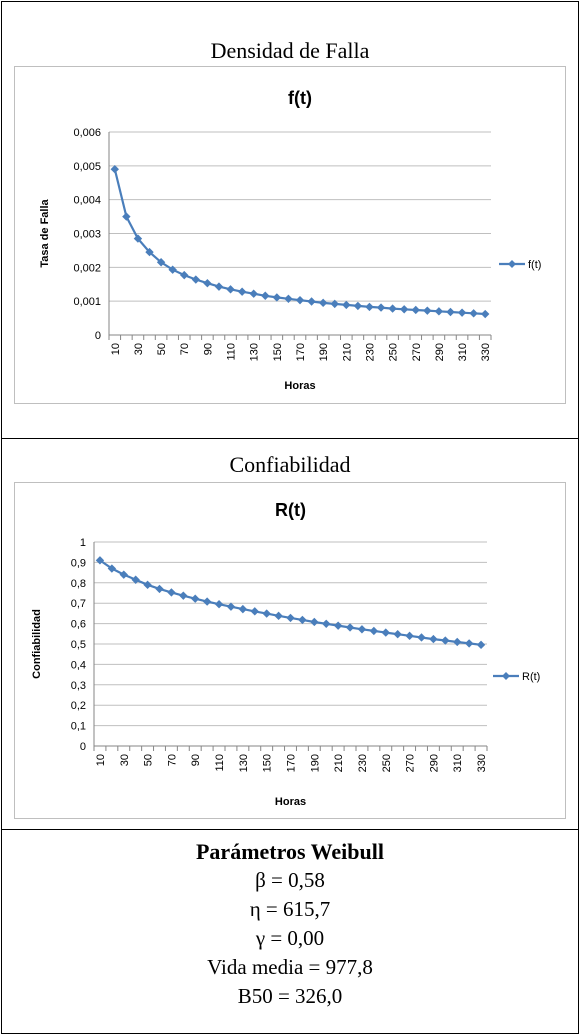 This screenshot has height=1036, width=581. I want to click on chart-0-xtick-label: 210, so click(347, 352).